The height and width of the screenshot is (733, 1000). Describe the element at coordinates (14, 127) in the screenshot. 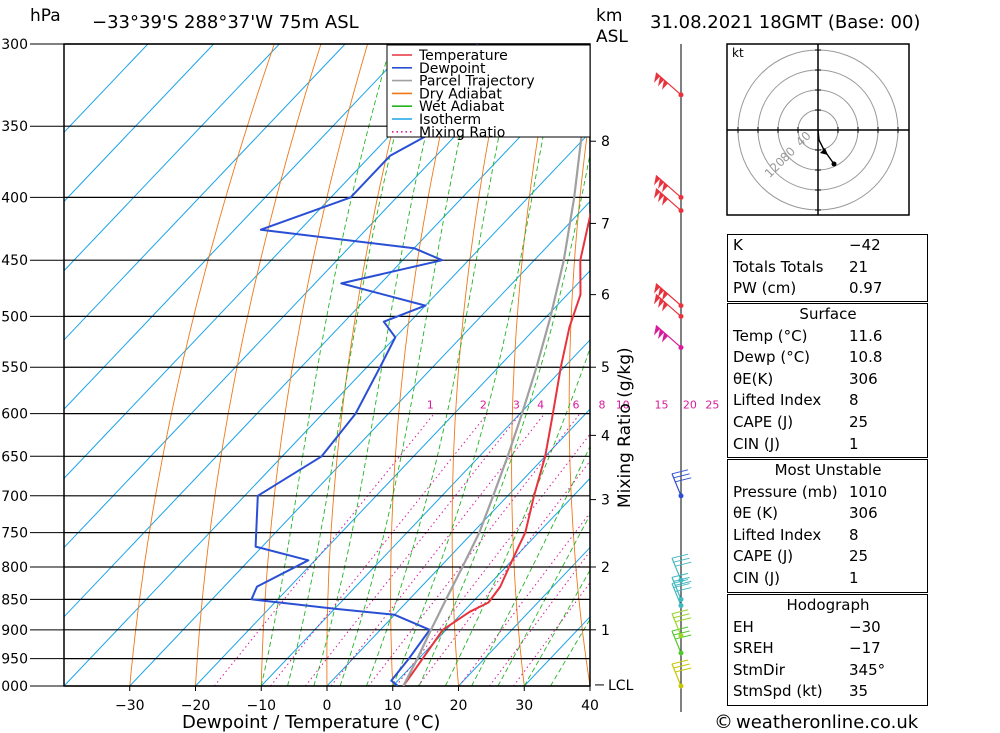

I see `pressure-tick-label: 350` at that location.